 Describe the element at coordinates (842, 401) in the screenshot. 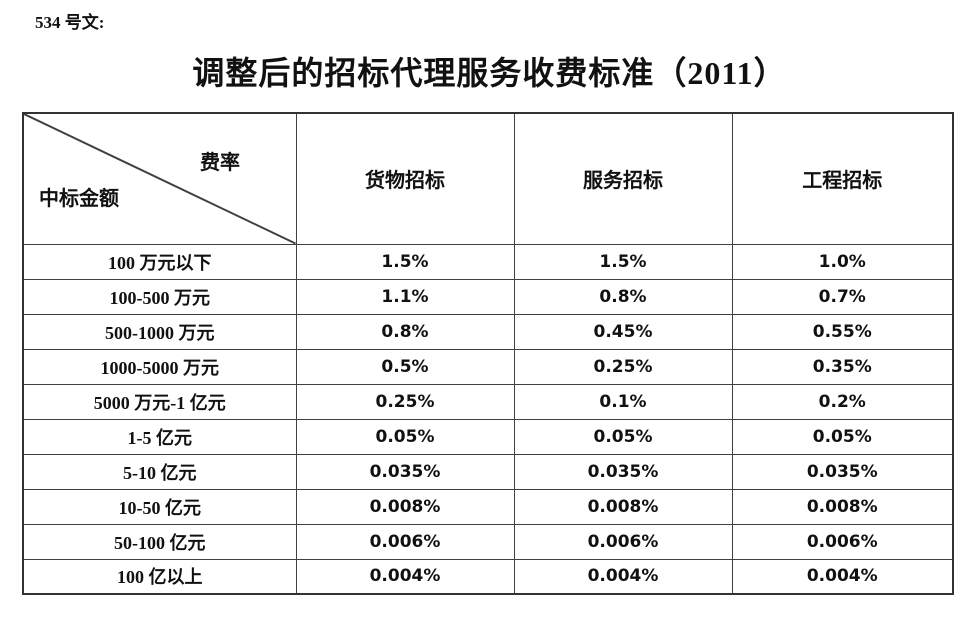

I see `rate-cell: 0.2%` at that location.